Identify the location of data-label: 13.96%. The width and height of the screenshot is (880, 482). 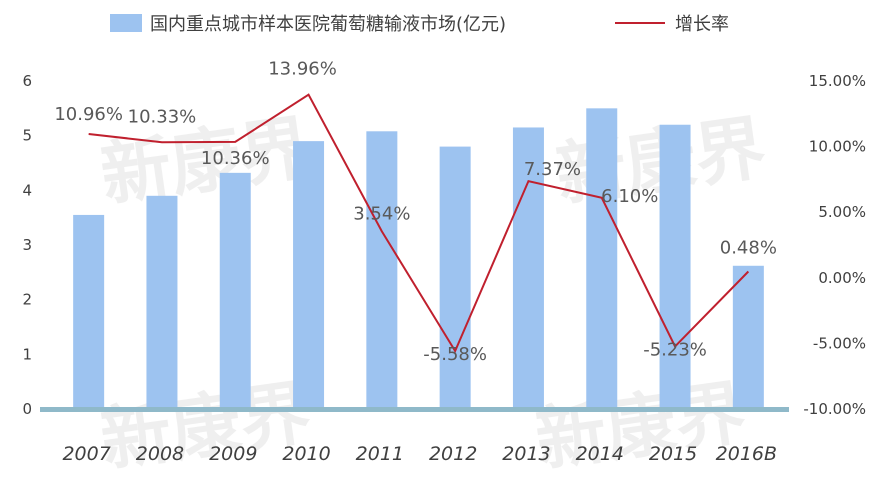
(302, 69).